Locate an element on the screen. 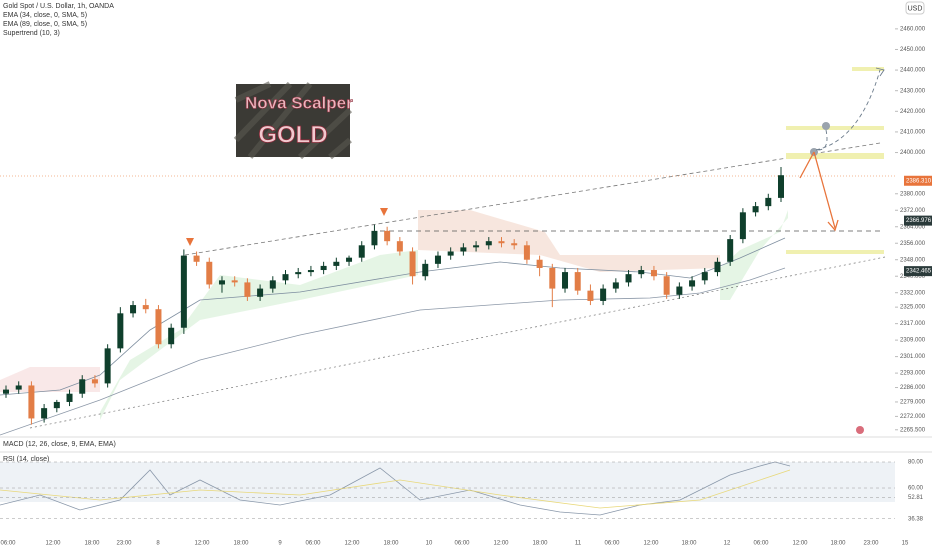  x-tick-label: 12 is located at coordinates (727, 544).